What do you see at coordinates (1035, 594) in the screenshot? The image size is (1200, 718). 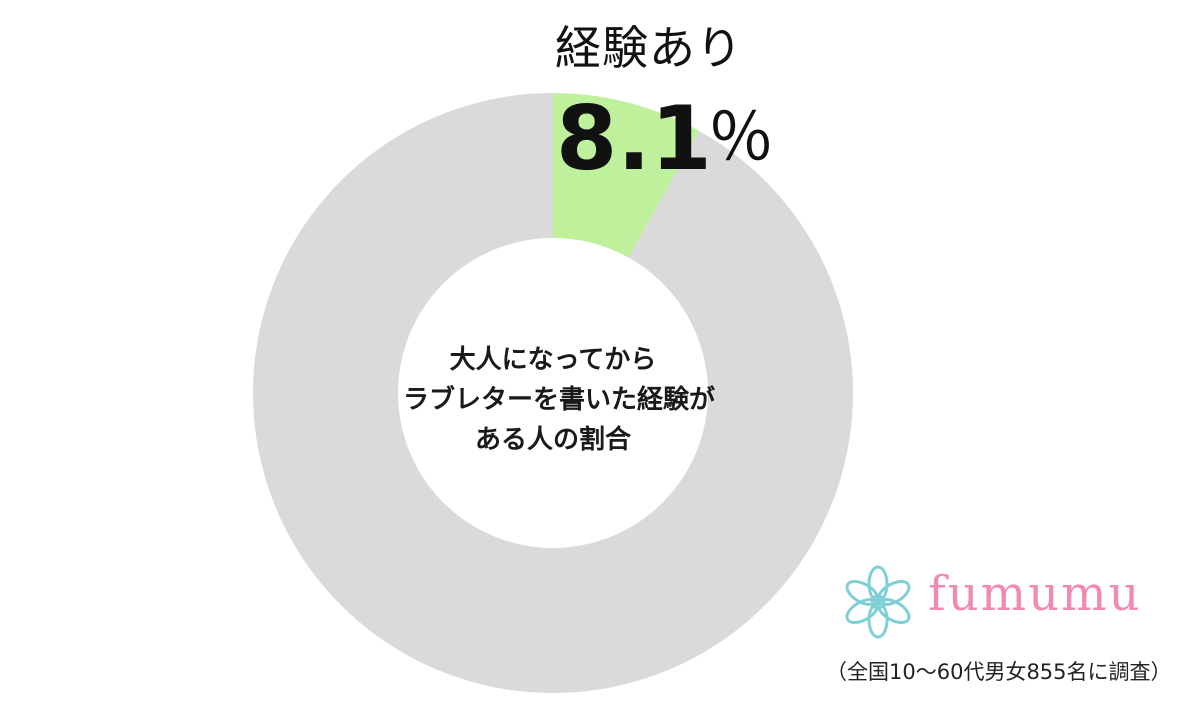 I see `brand-name: fumumu` at bounding box center [1035, 594].